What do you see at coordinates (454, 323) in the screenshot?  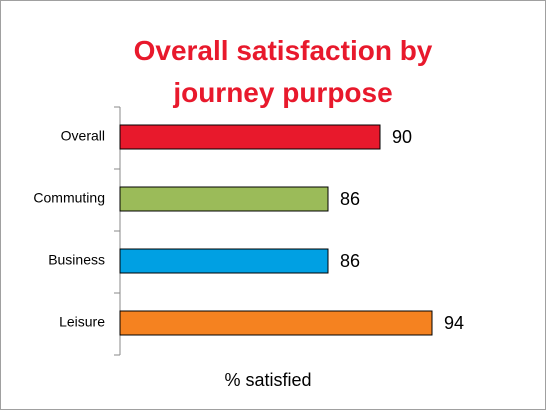 I see `value-label: 94` at bounding box center [454, 323].